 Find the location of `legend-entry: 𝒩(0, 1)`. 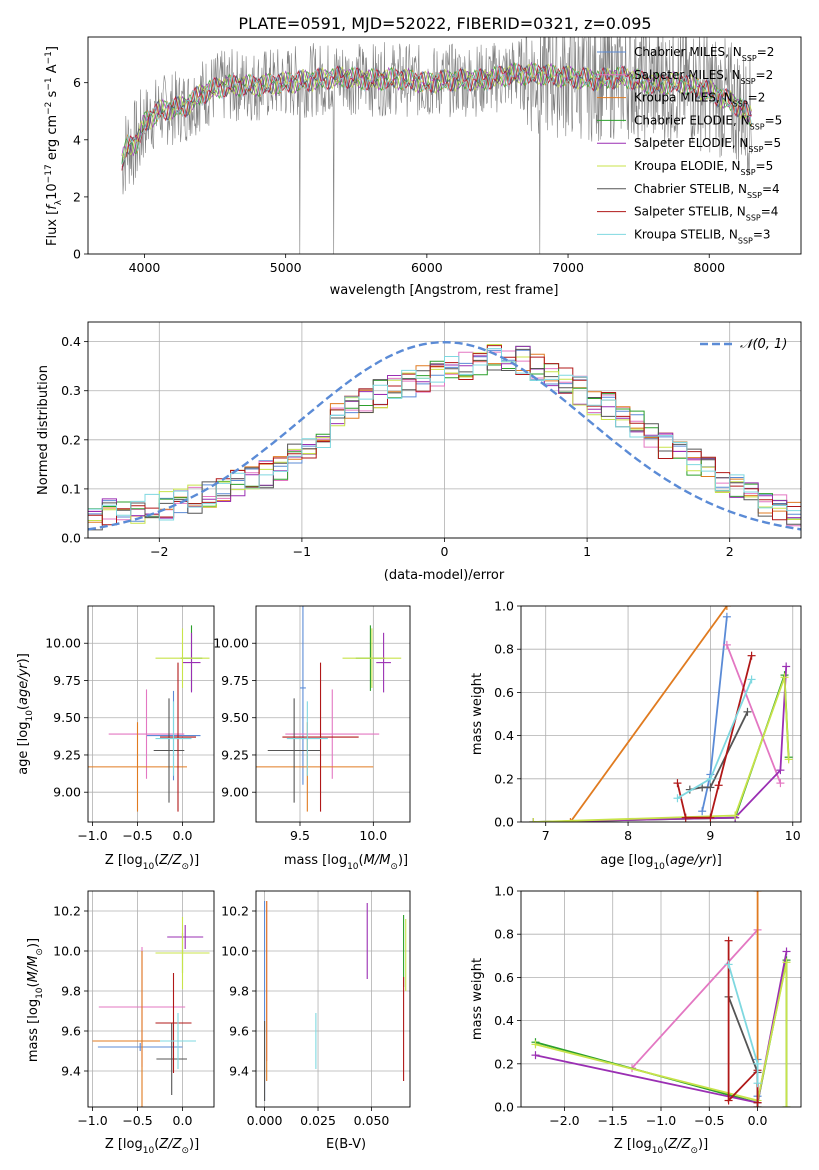

legend-entry: 𝒩(0, 1) is located at coordinates (763, 344).